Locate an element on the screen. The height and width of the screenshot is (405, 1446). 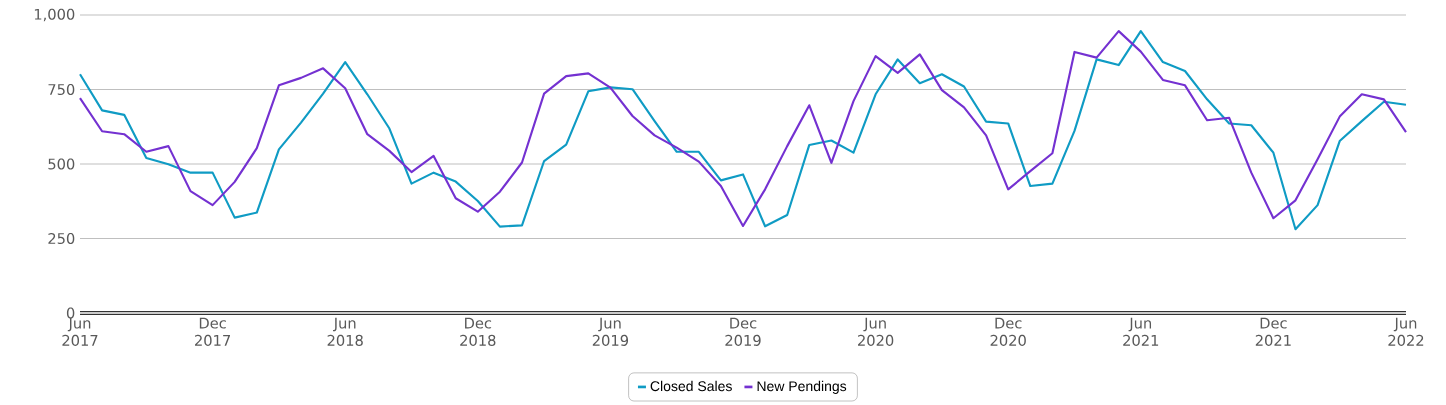
x-tick-label: Jun 2017 is located at coordinates (80, 331).